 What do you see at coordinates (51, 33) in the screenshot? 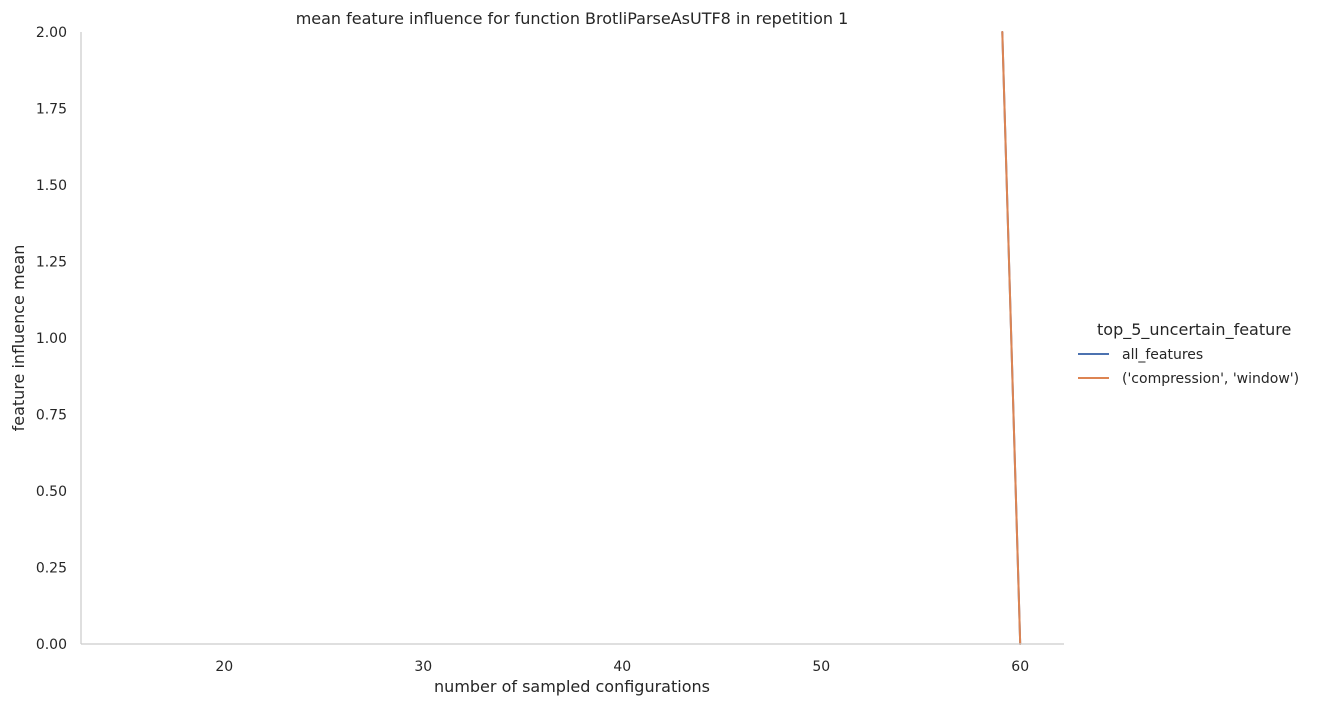
I see `y-tick-label: 2.00` at bounding box center [51, 33].